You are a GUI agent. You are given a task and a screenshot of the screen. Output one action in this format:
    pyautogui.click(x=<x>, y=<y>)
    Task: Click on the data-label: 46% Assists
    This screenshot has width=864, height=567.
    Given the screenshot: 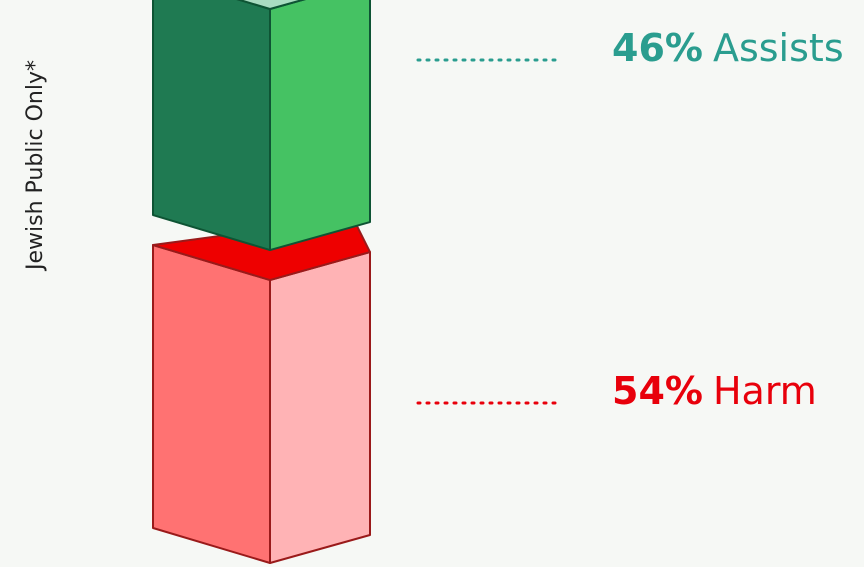 What is the action you would take?
    pyautogui.click(x=728, y=48)
    